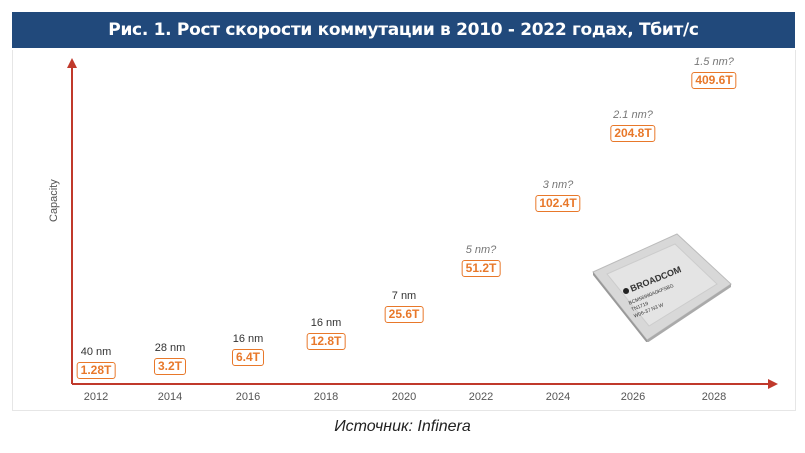  Describe the element at coordinates (96, 397) in the screenshot. I see `x-tick-label: 2012` at that location.